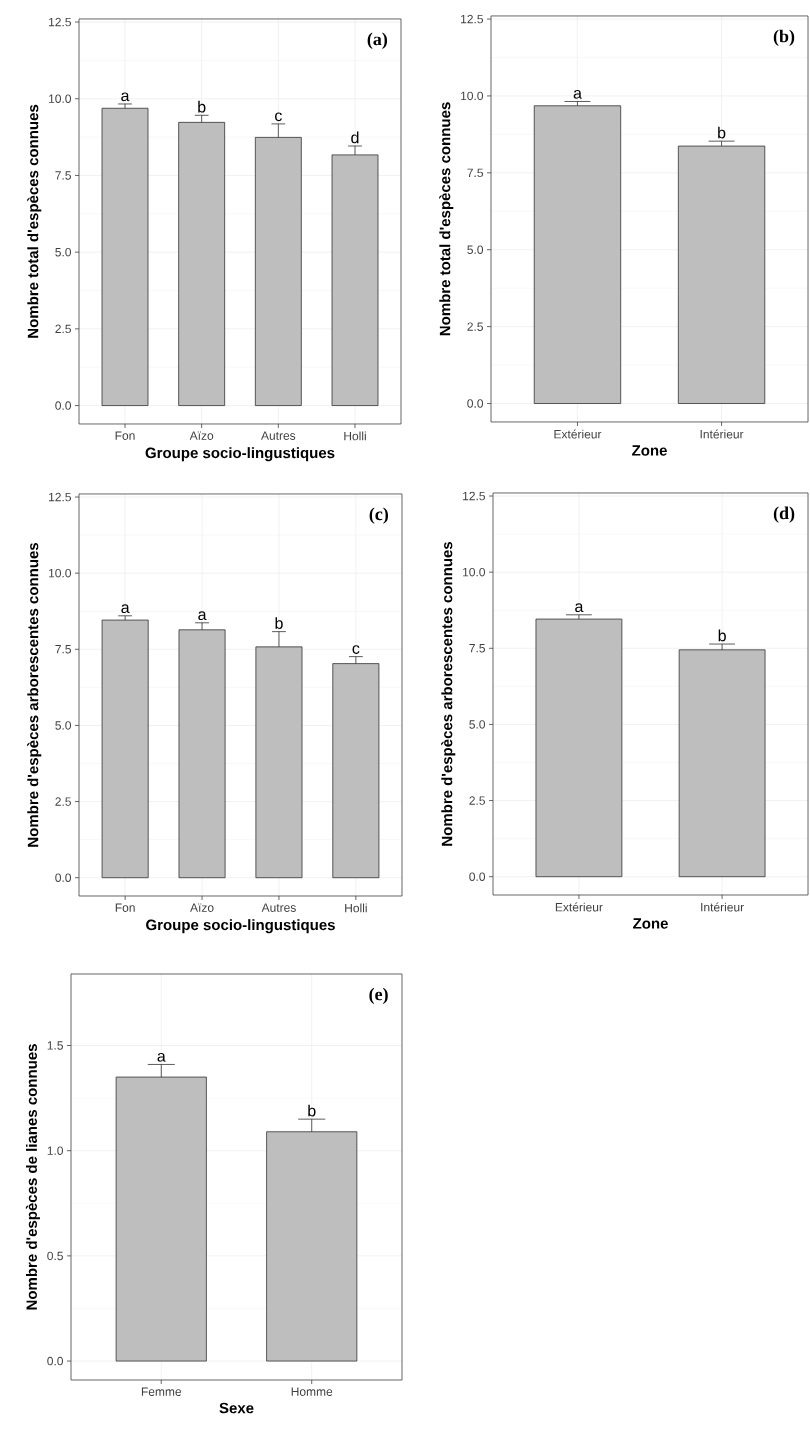 This screenshot has height=1432, width=810. I want to click on annotation: (e), so click(378, 995).